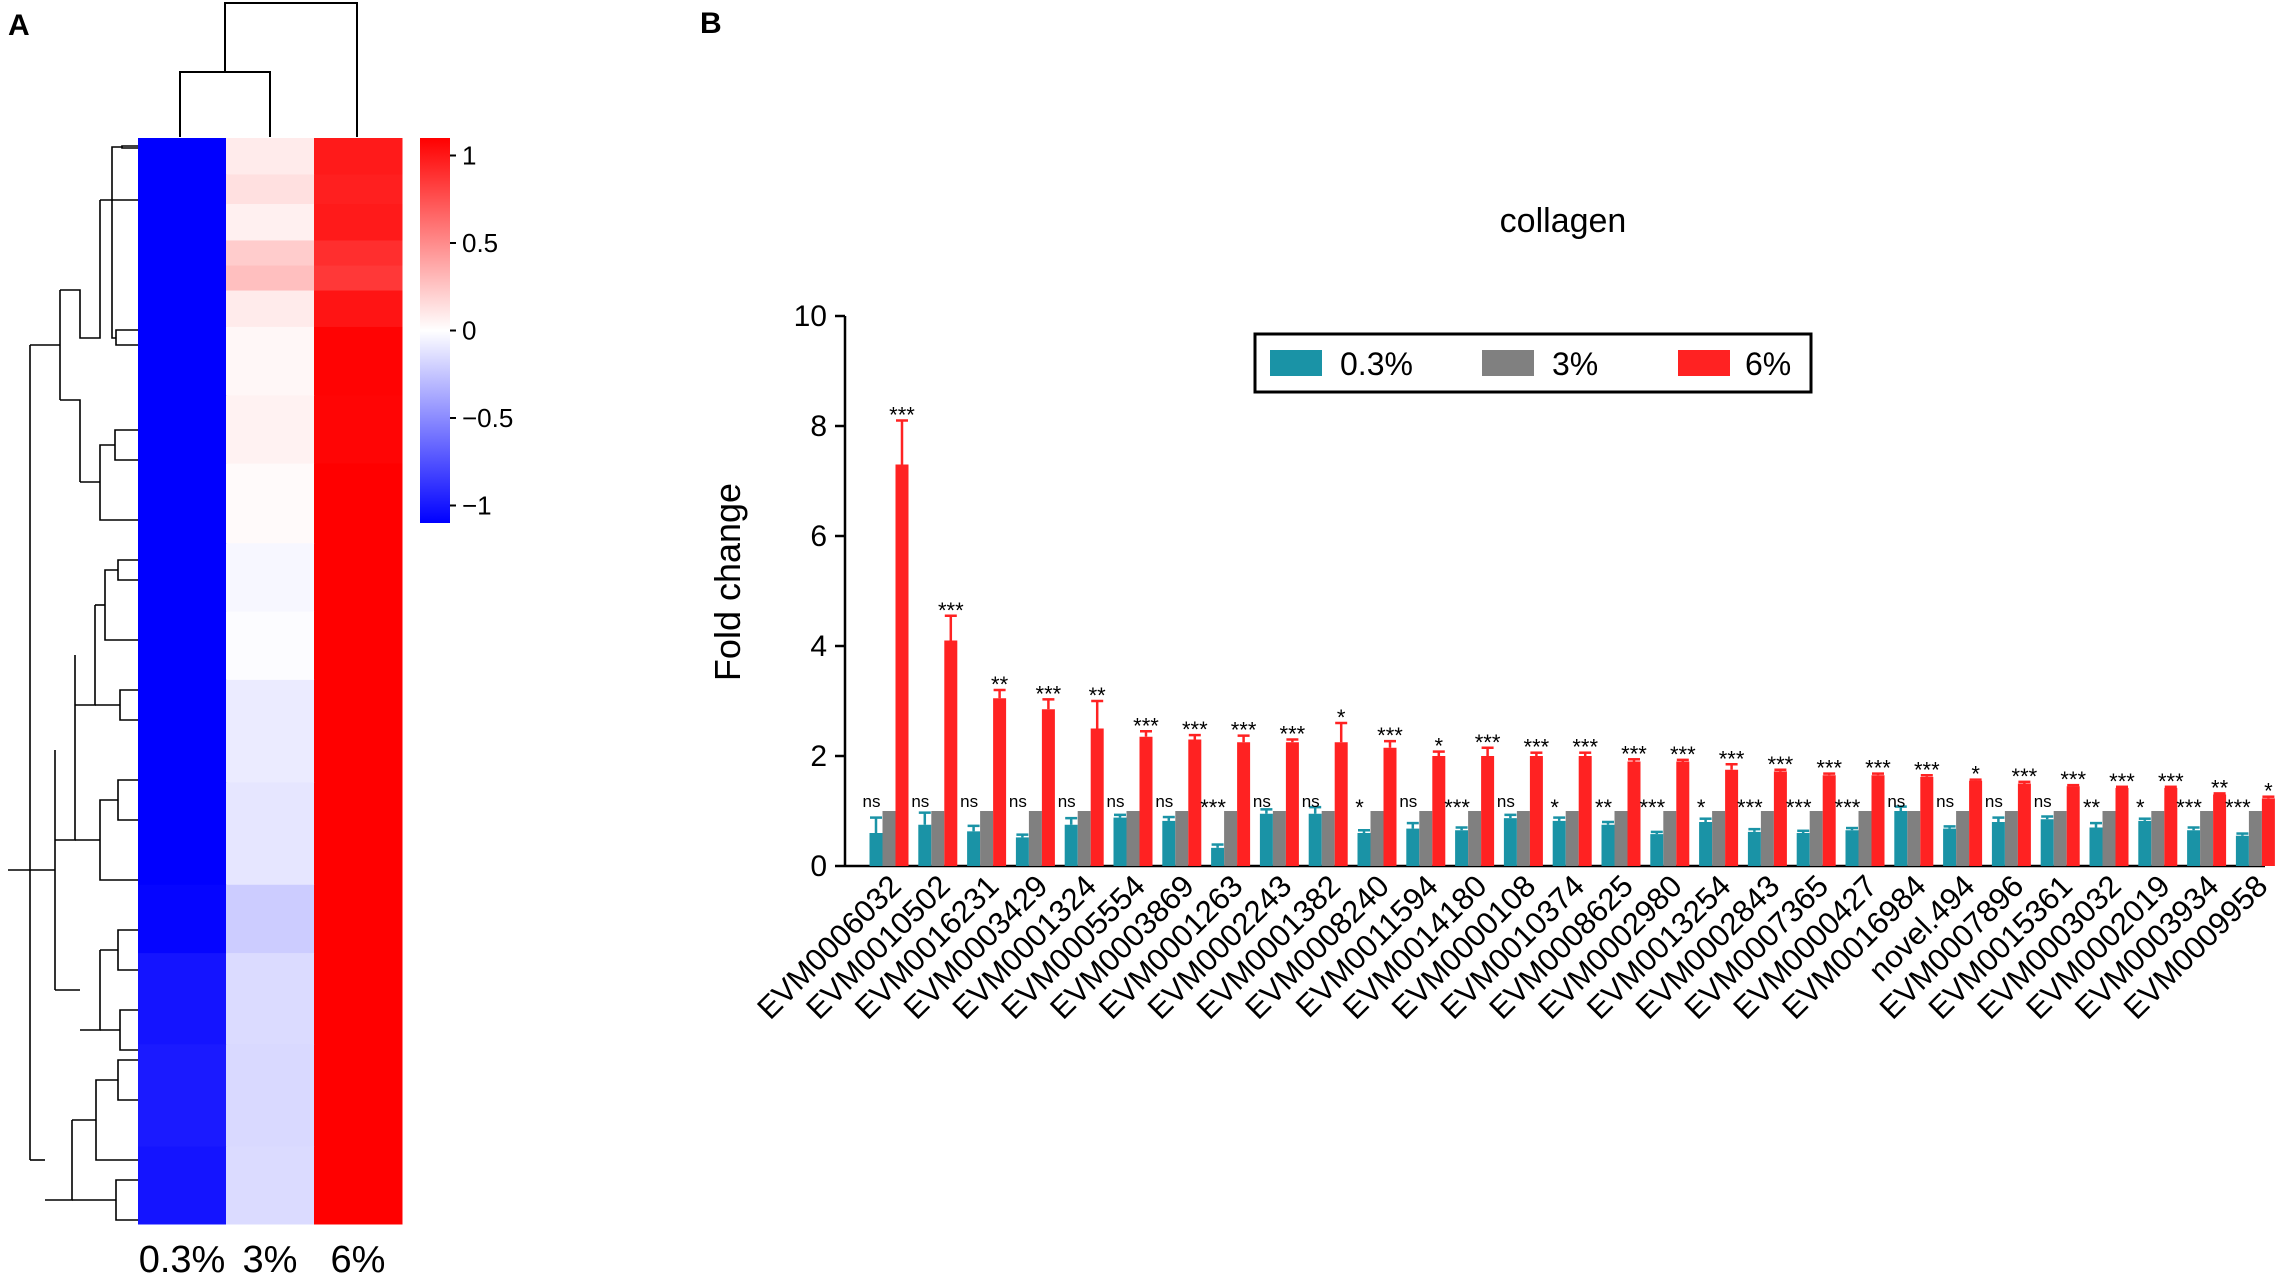  Describe the element at coordinates (810, 316) in the screenshot. I see `y-tick-label: 10` at that location.